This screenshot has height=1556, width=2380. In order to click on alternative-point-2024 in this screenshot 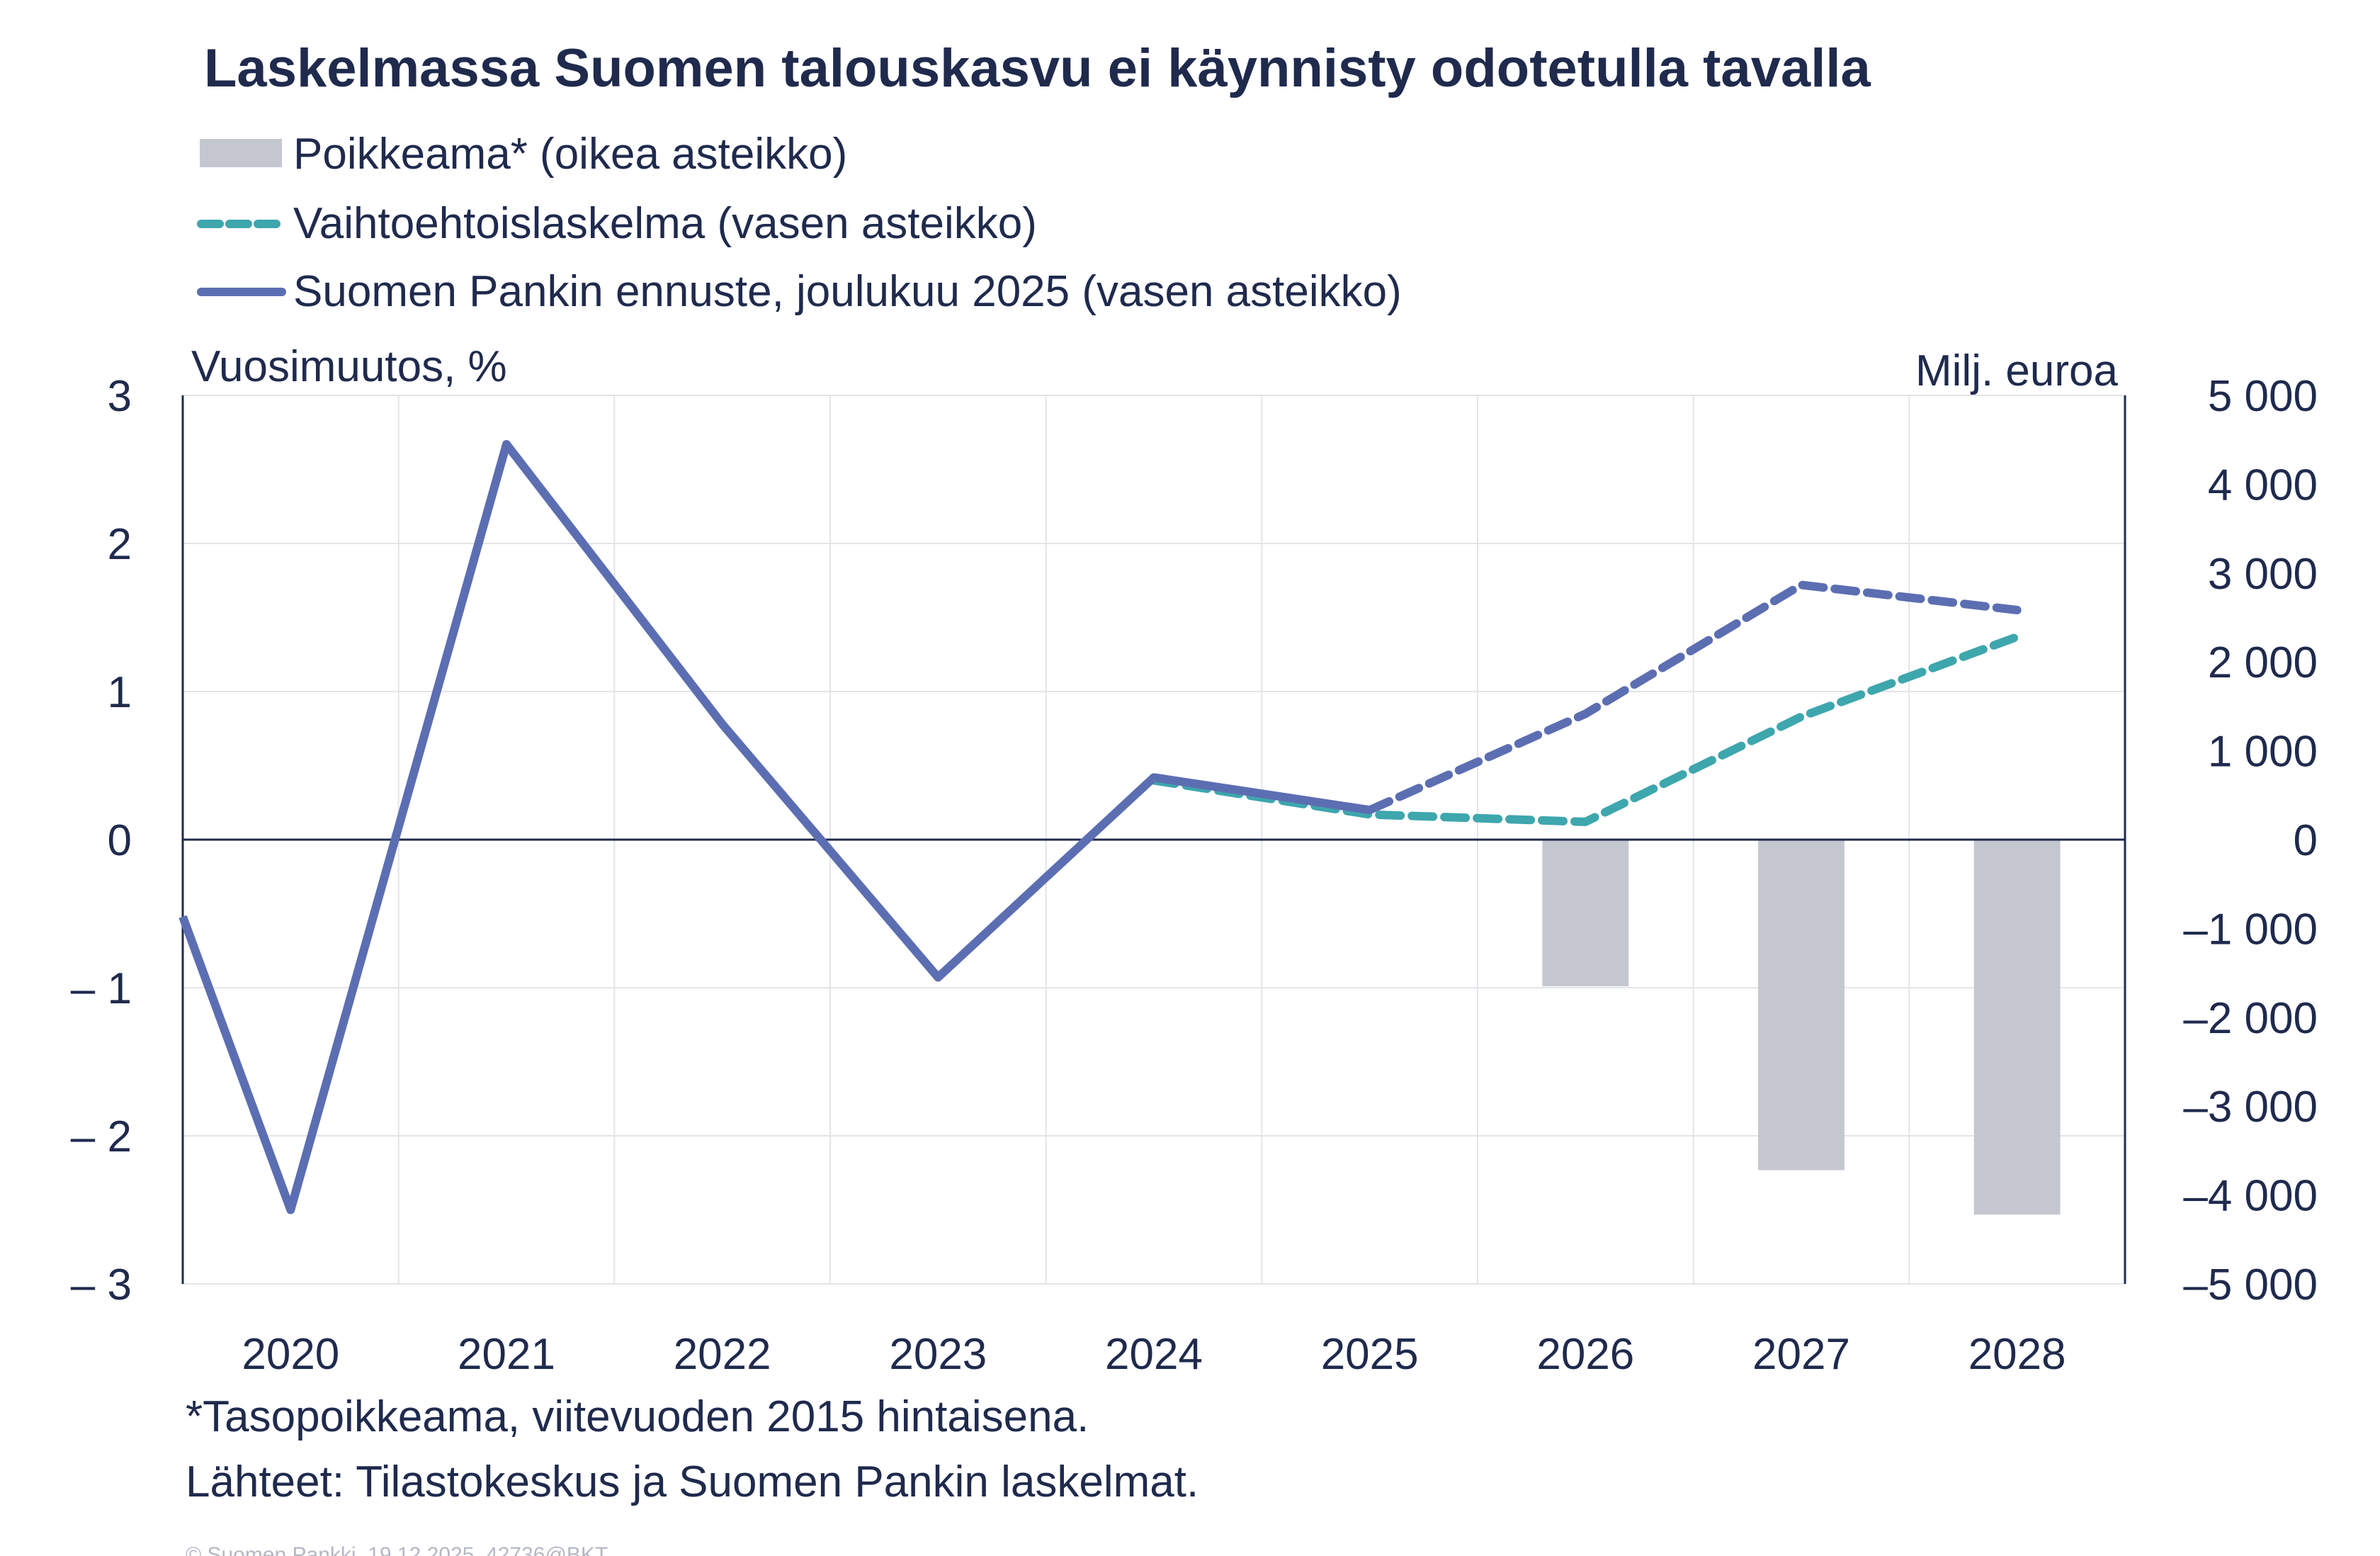, I will do `click(1154, 781)`.